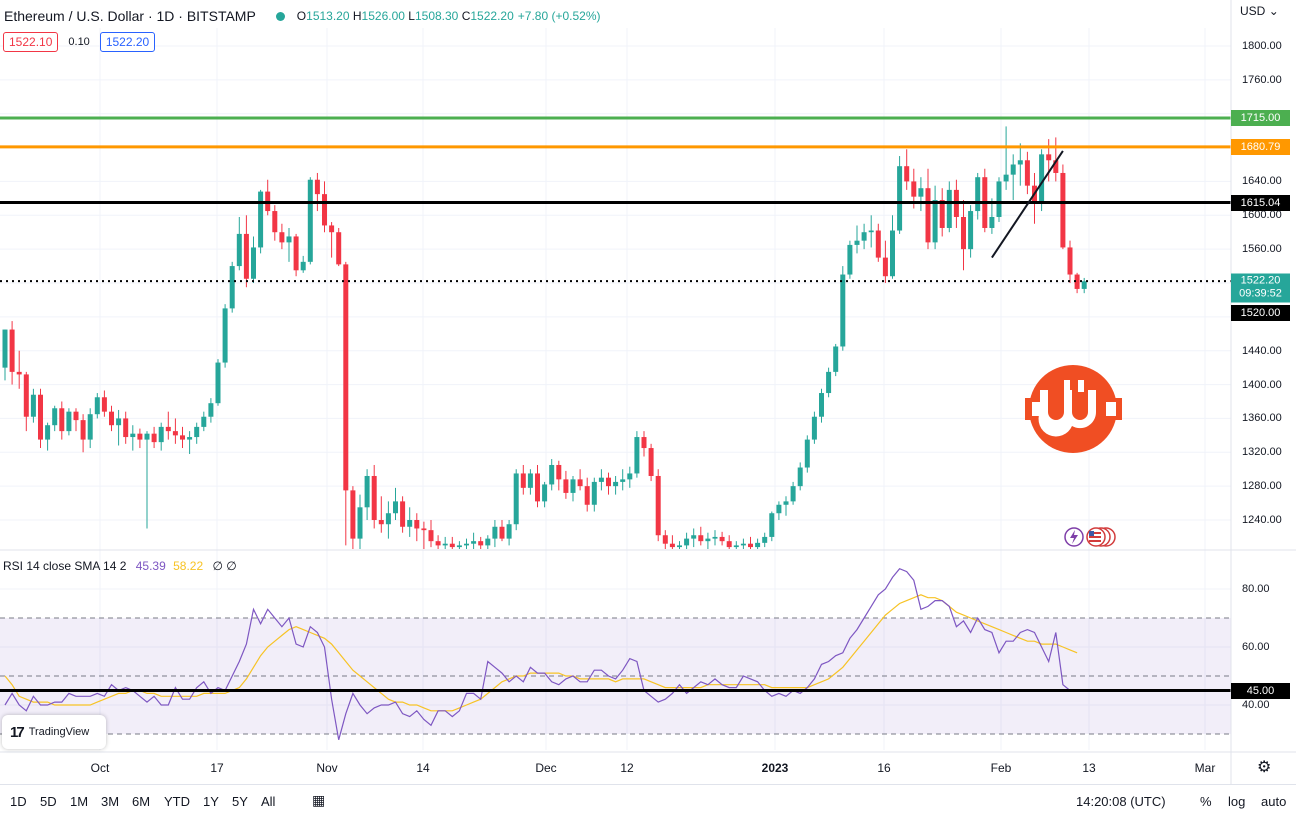  I want to click on quote-panel: 1522.10 0.10 1522.20, so click(79, 42).